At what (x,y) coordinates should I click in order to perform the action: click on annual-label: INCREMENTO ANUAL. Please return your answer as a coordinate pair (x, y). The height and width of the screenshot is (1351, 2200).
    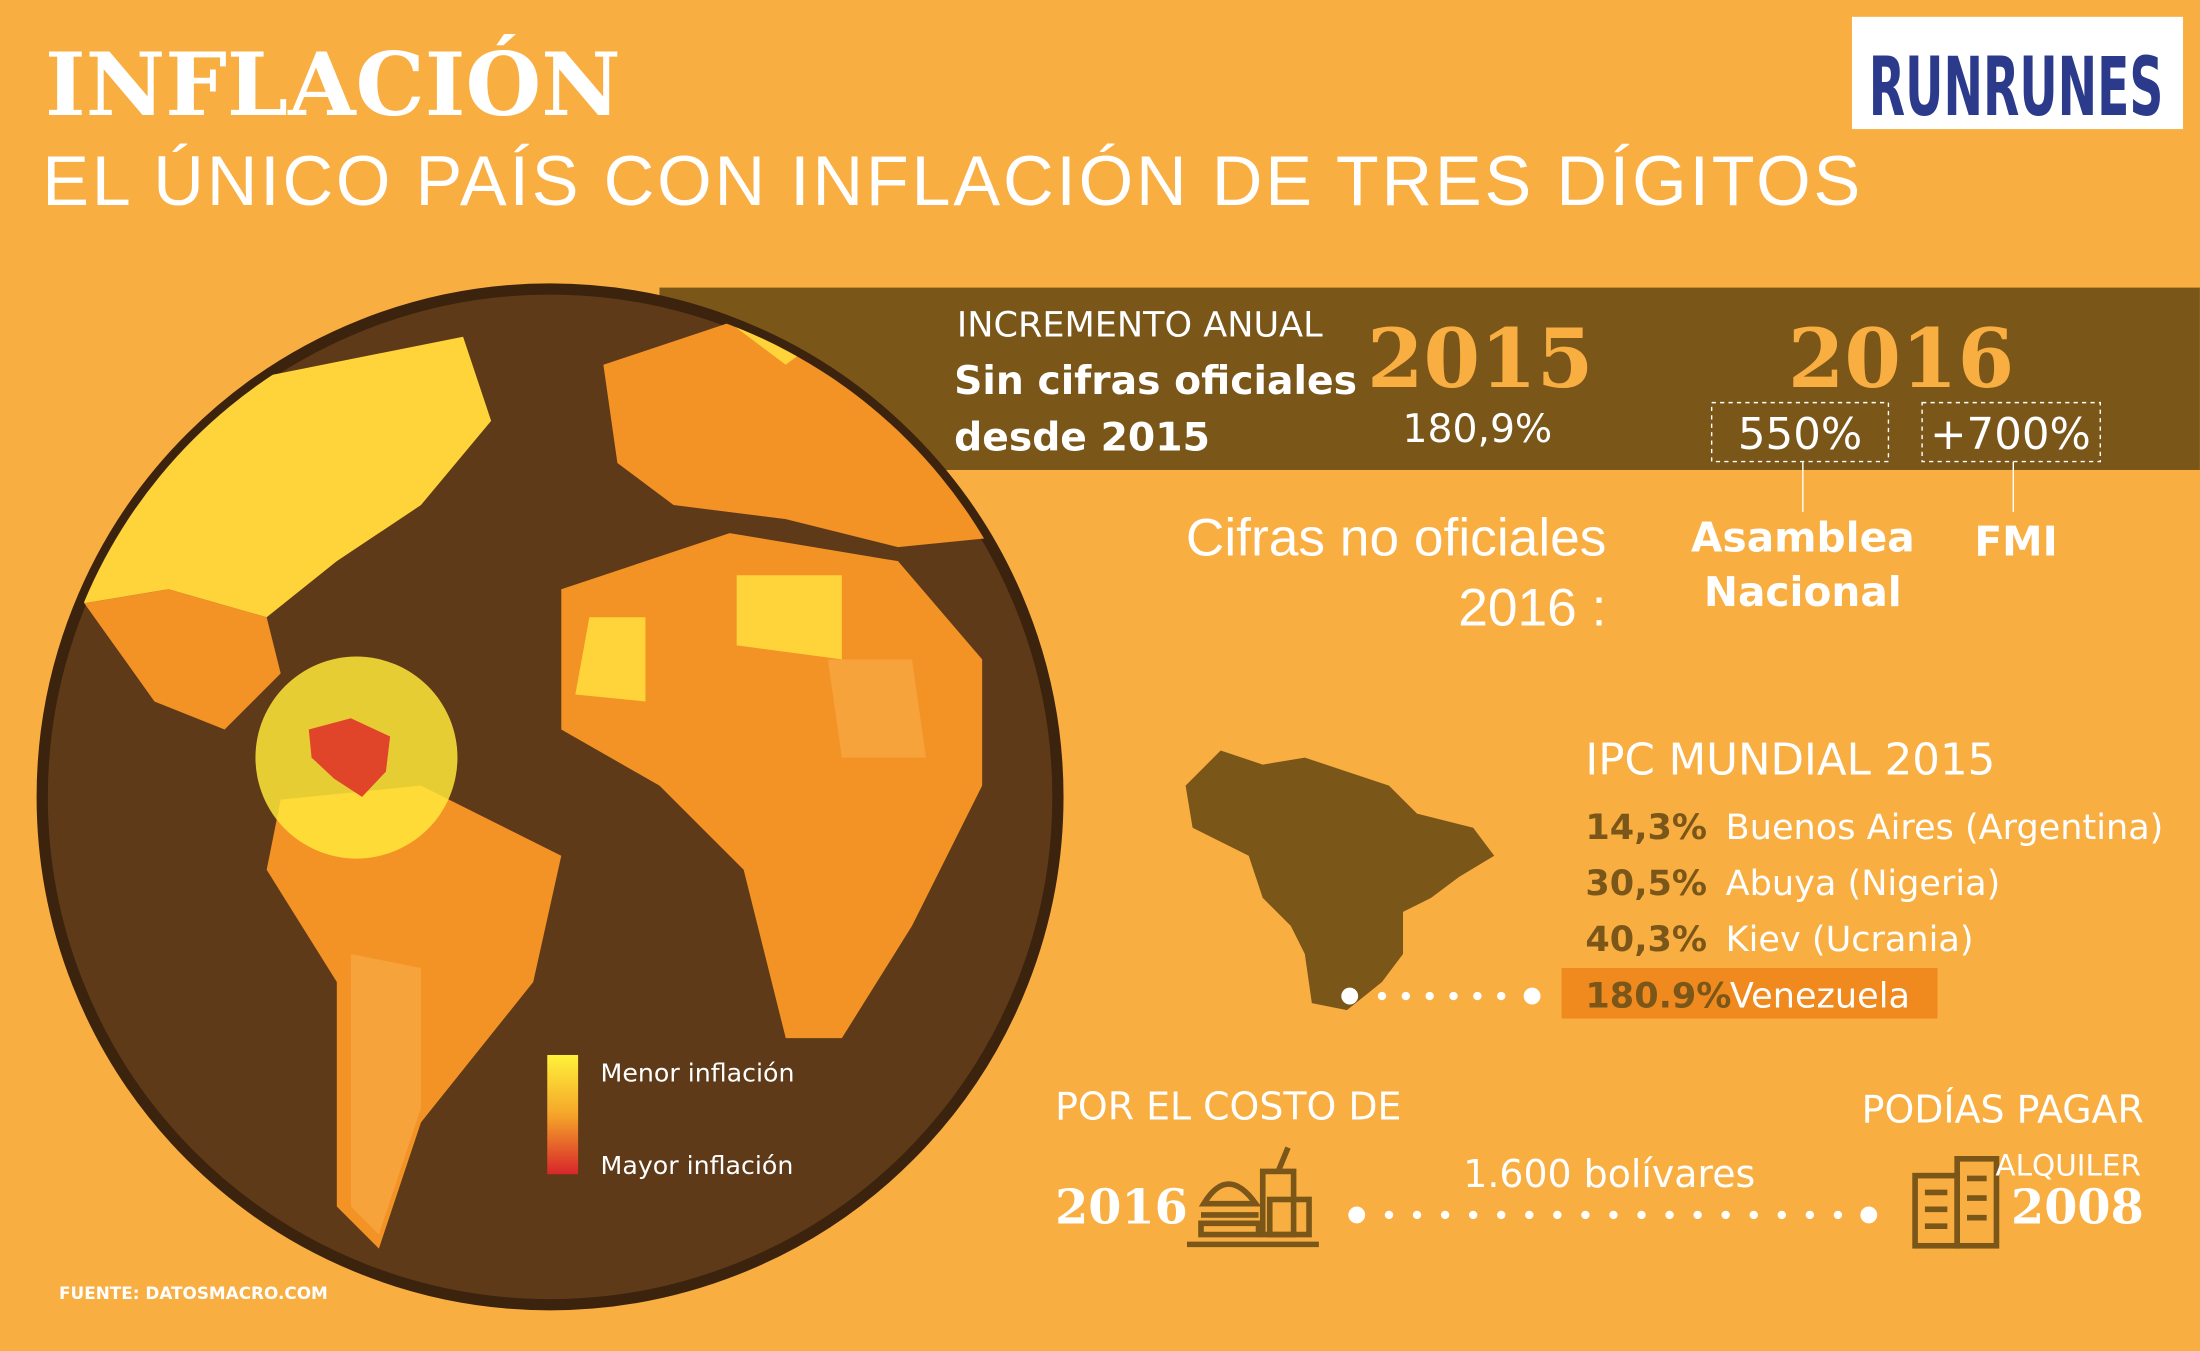
    Looking at the image, I should click on (1140, 325).